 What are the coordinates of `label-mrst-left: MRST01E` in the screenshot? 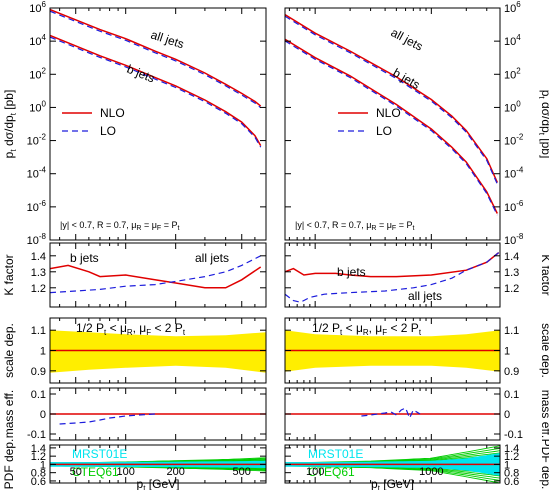 It's located at (99, 454).